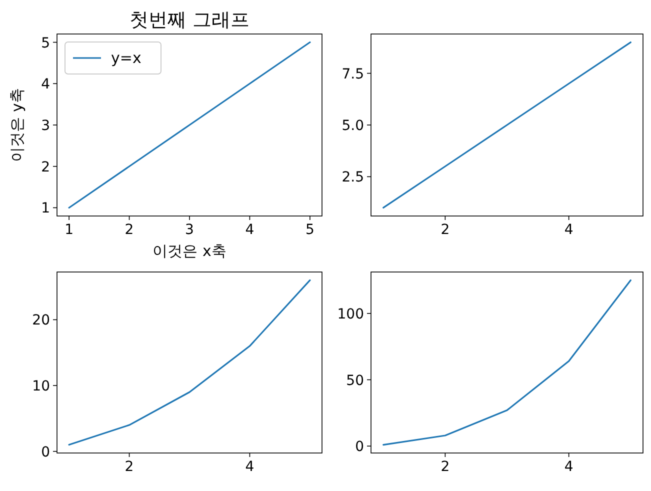 The image size is (651, 491). What do you see at coordinates (189, 20) in the screenshot?
I see `chart-title: 첫번째 그래프` at bounding box center [189, 20].